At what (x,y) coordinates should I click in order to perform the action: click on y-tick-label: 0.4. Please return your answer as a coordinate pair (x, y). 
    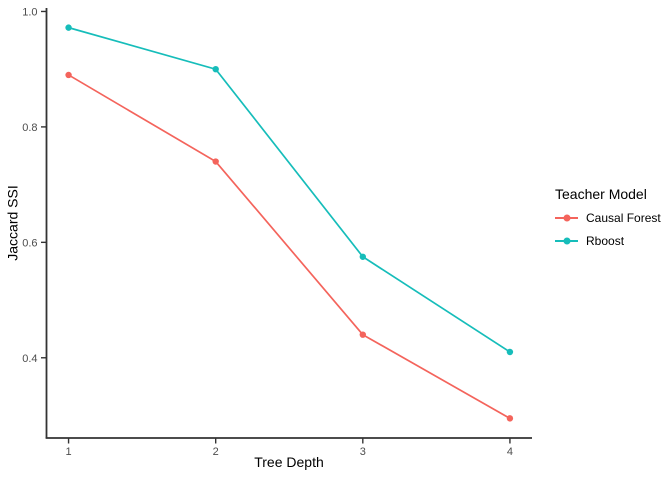
    Looking at the image, I should click on (29, 359).